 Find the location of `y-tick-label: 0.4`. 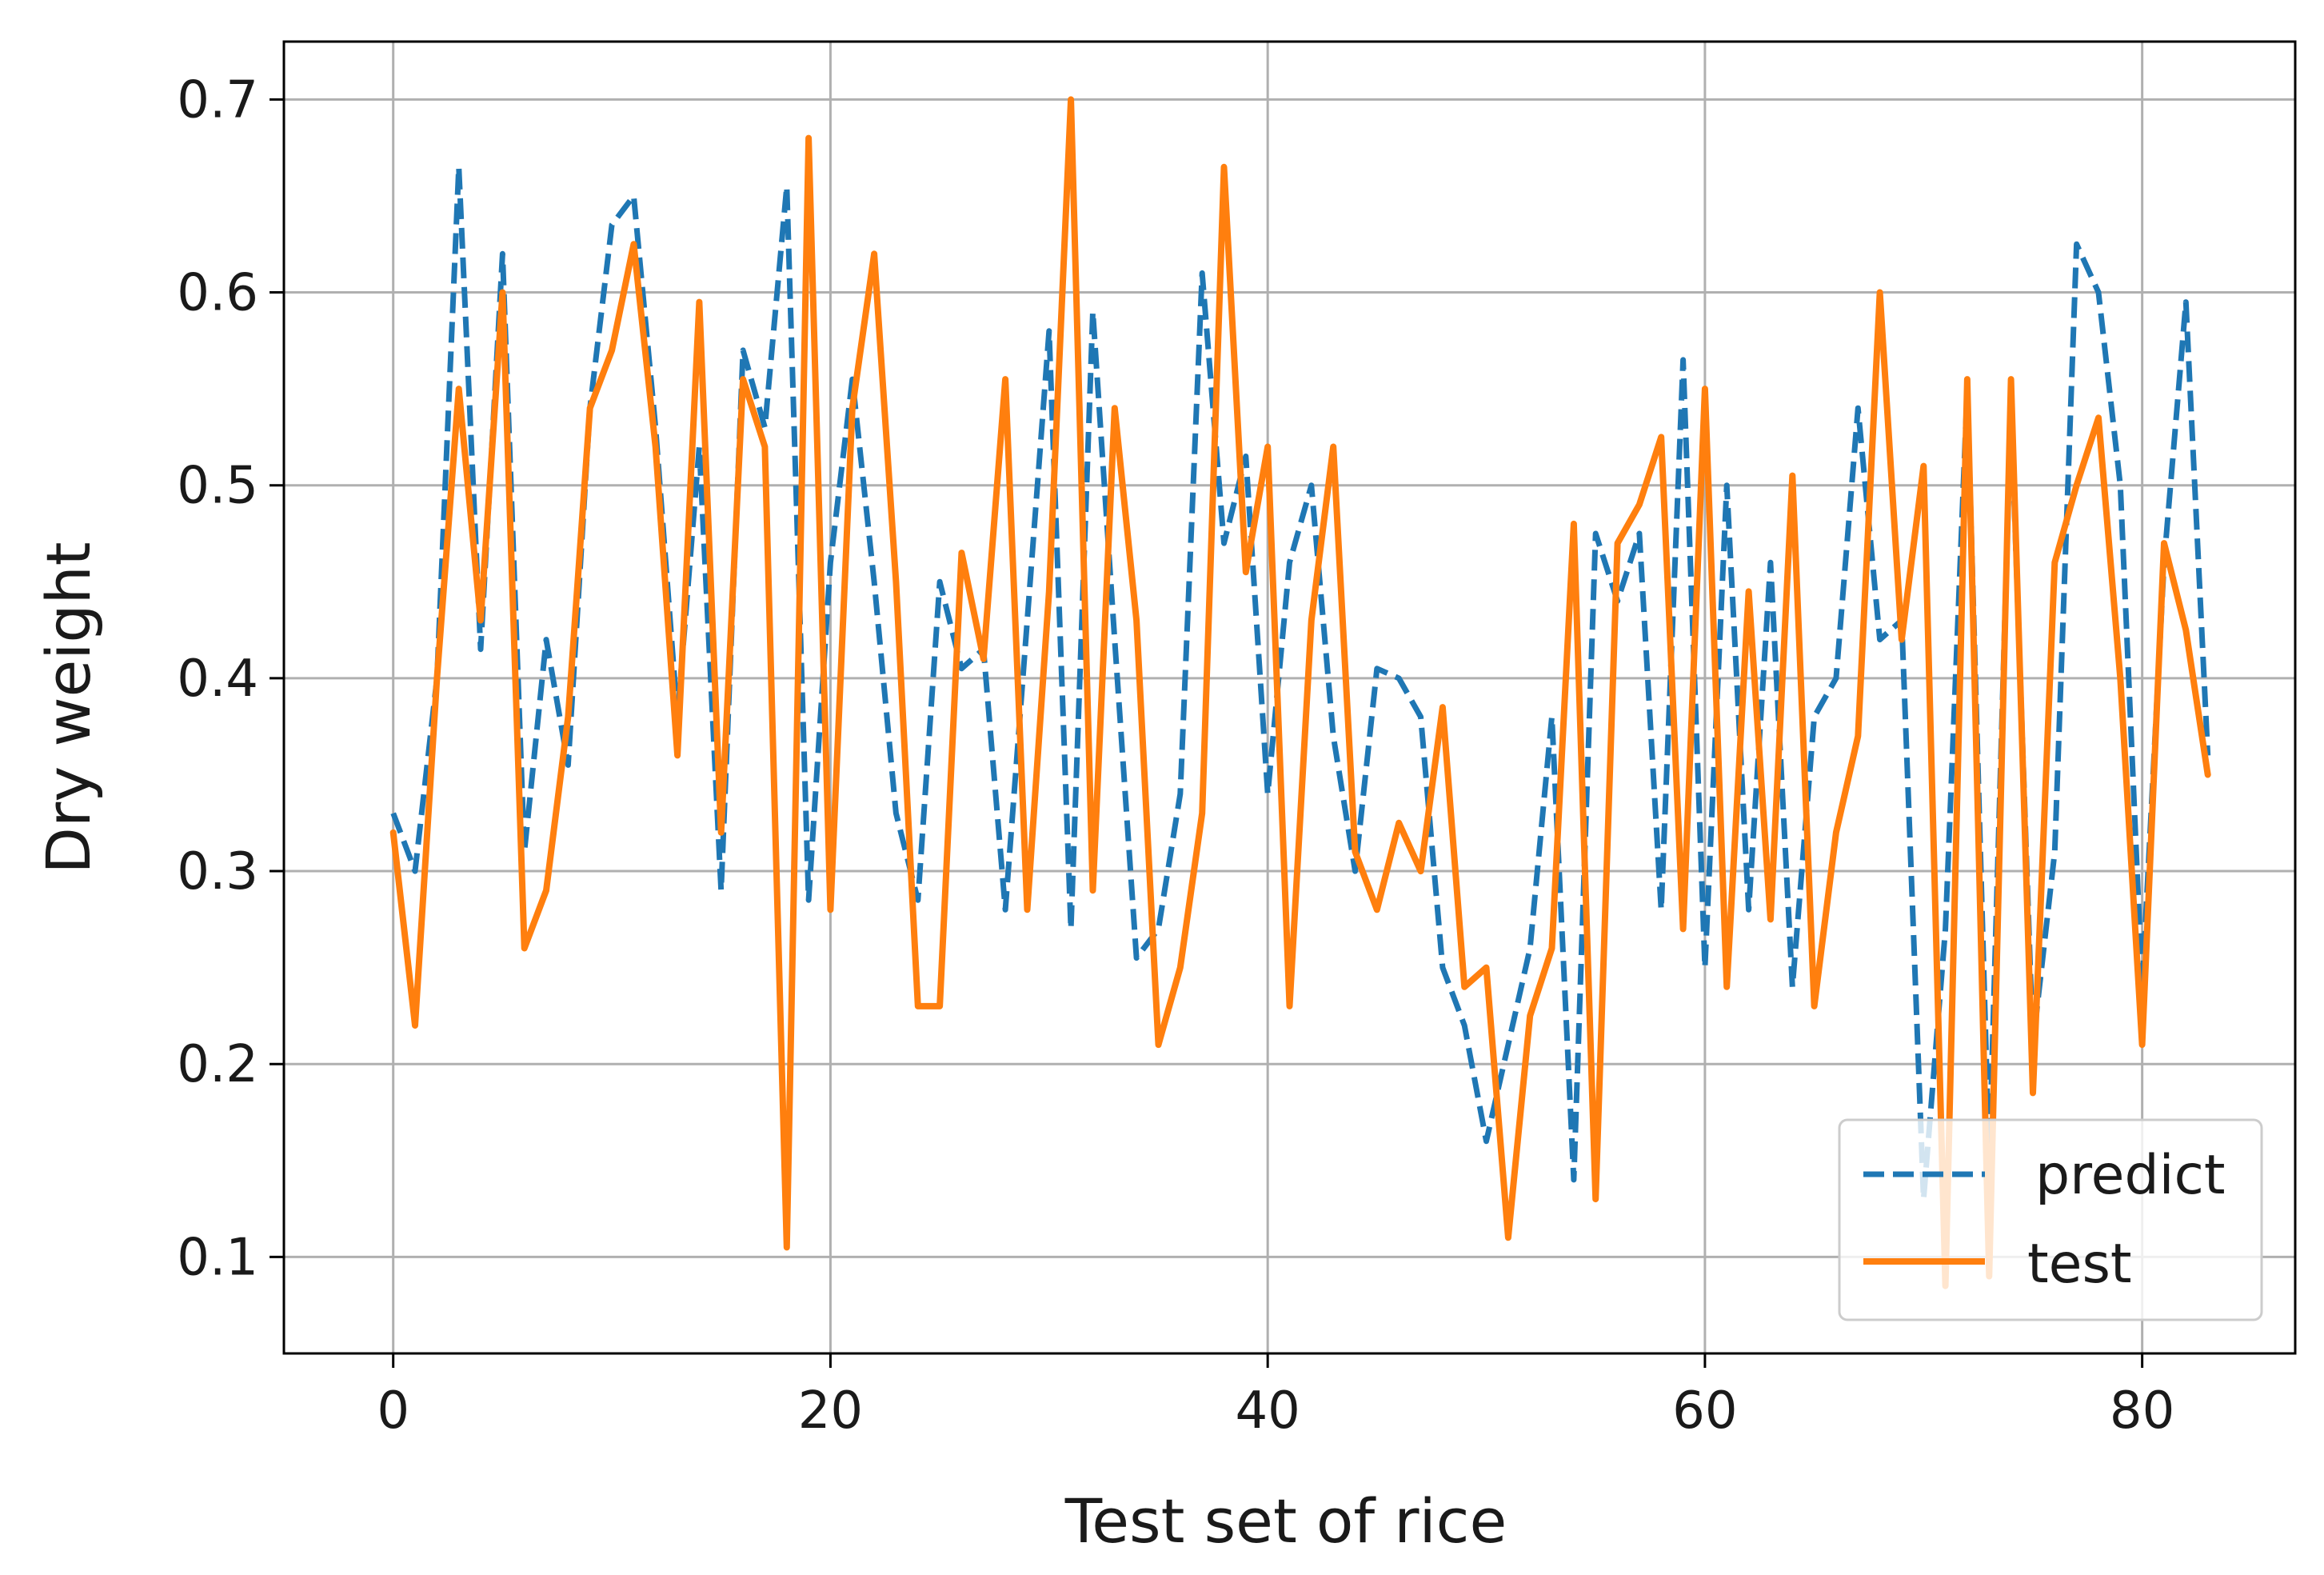

y-tick-label: 0.4 is located at coordinates (217, 680).